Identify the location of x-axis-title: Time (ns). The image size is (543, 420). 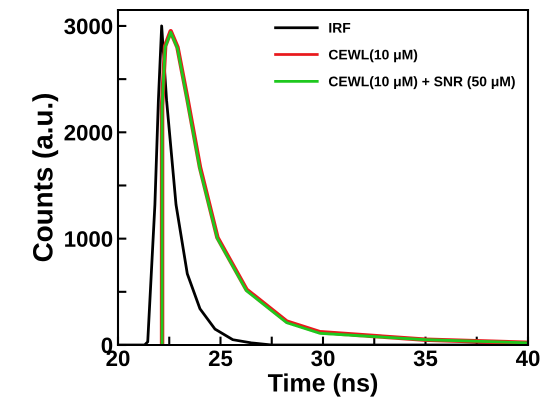
(323, 385).